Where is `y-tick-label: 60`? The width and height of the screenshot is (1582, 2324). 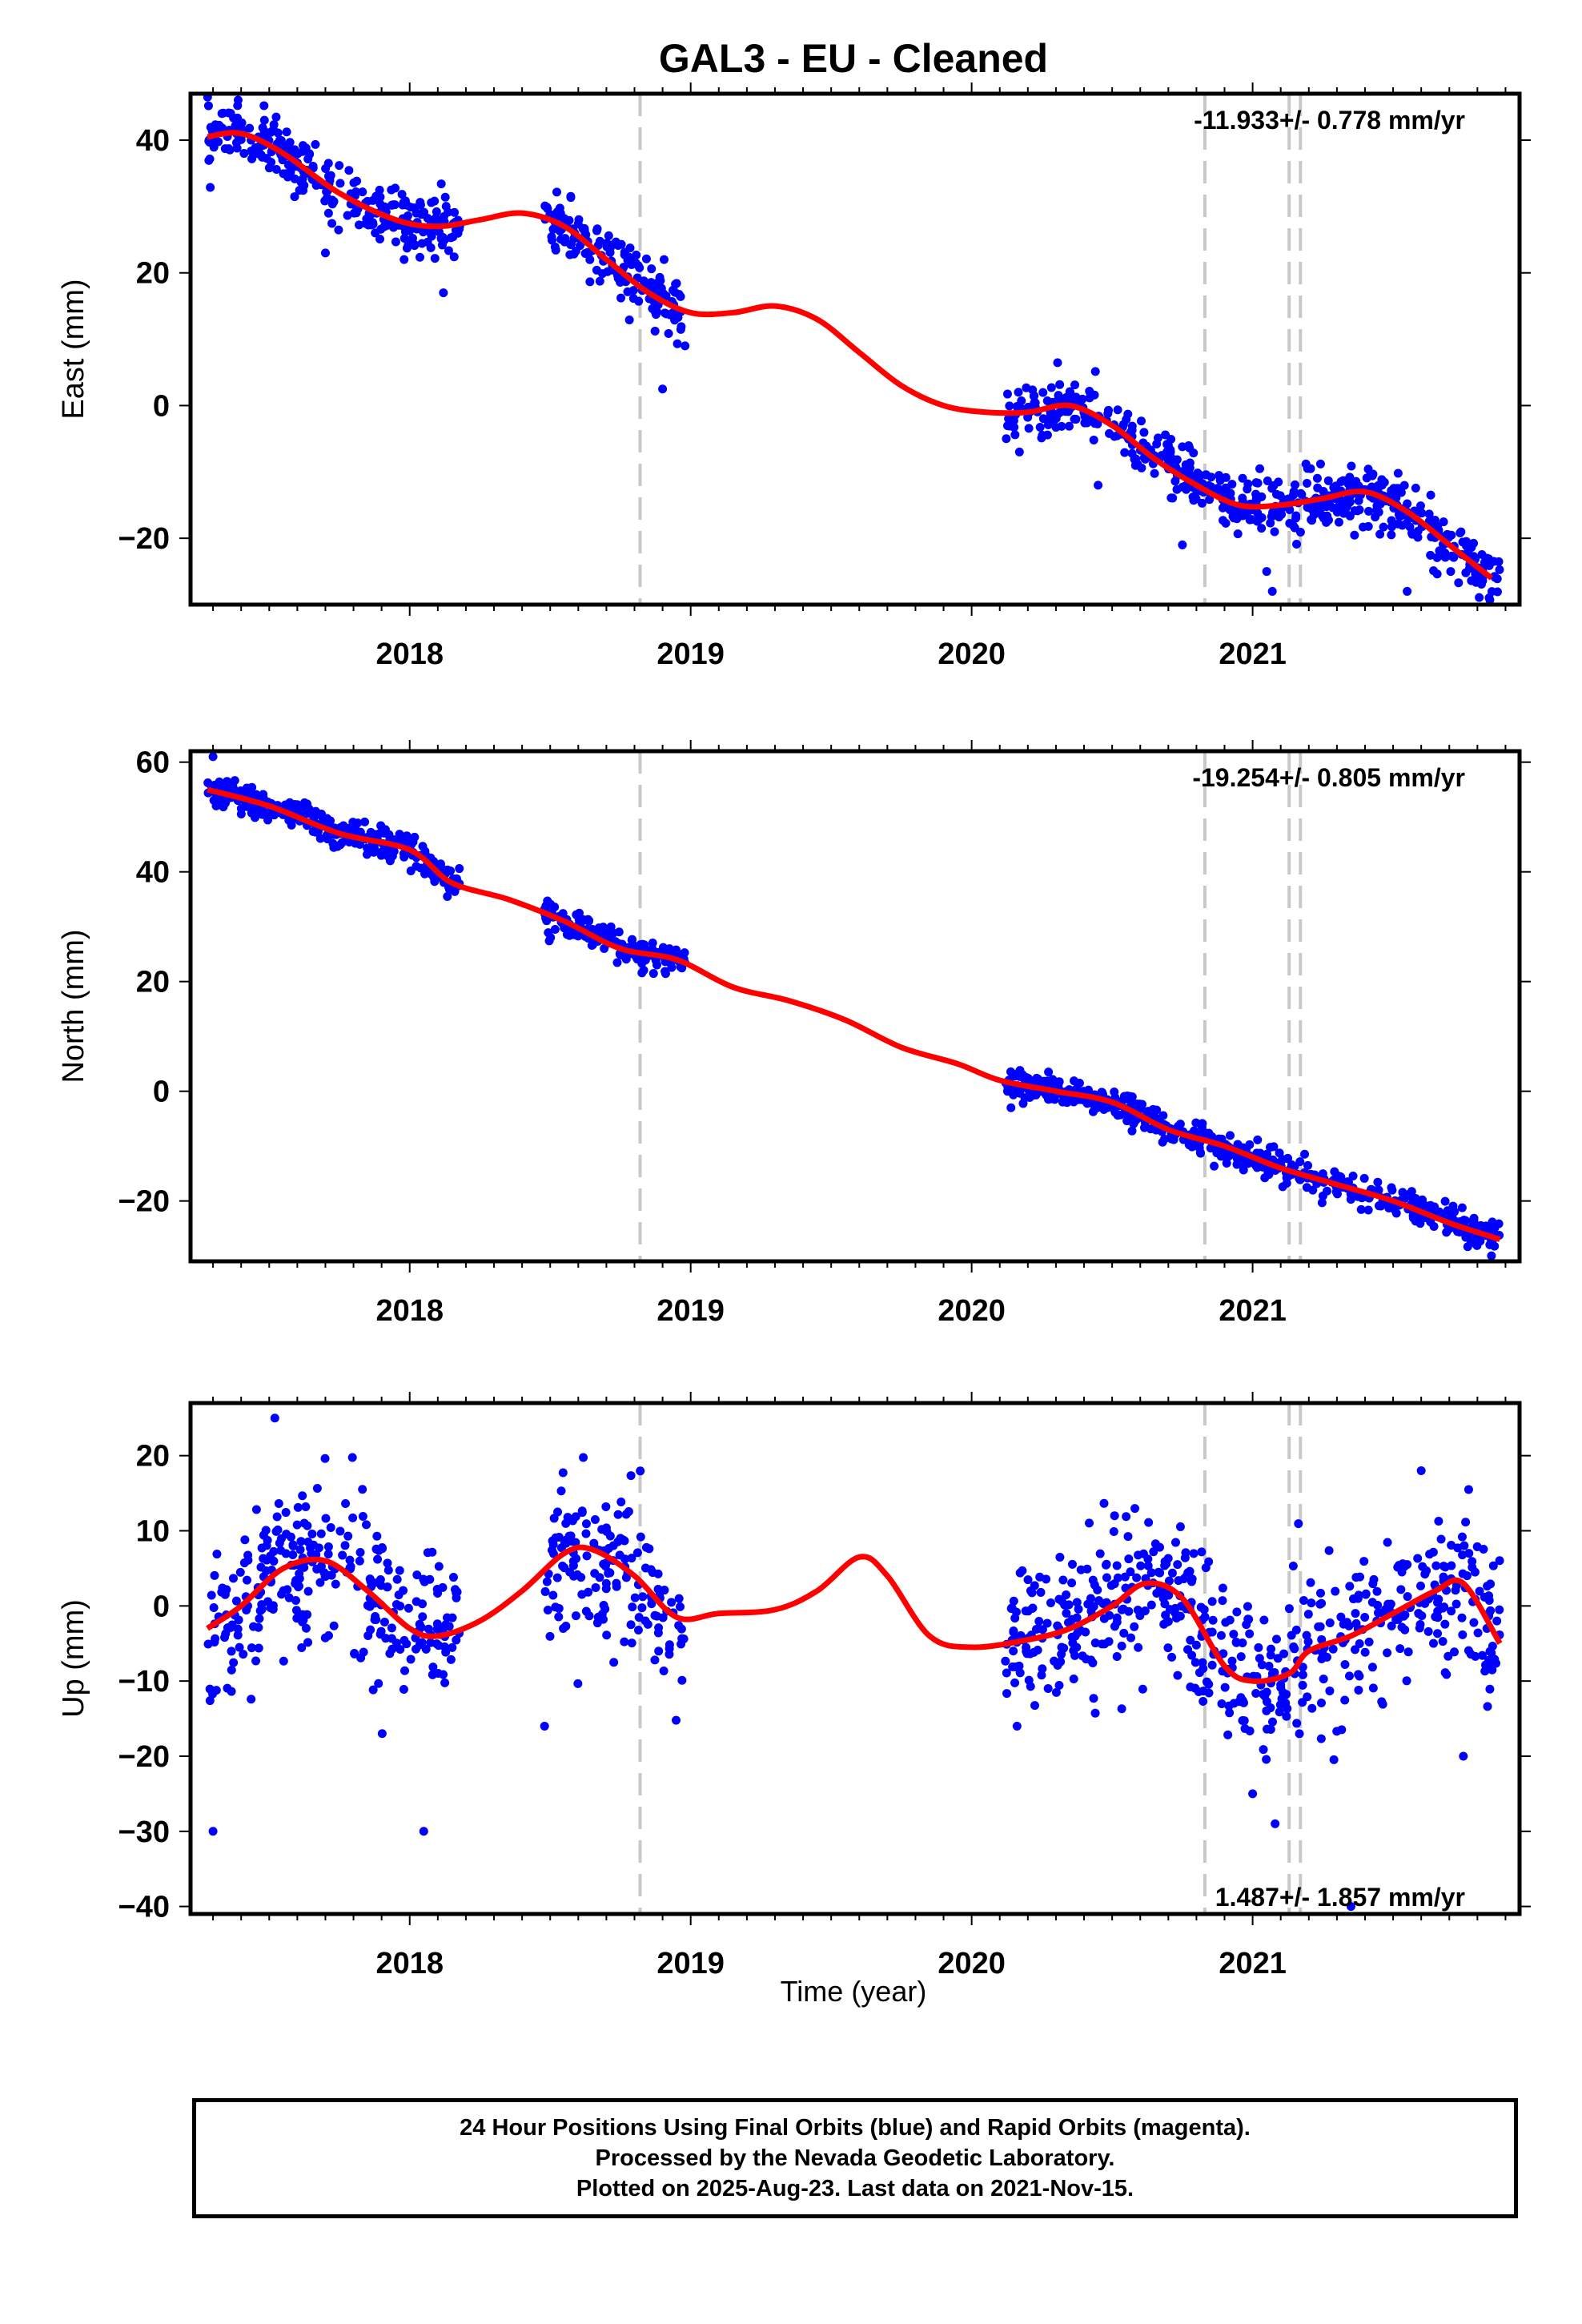 y-tick-label: 60 is located at coordinates (153, 763).